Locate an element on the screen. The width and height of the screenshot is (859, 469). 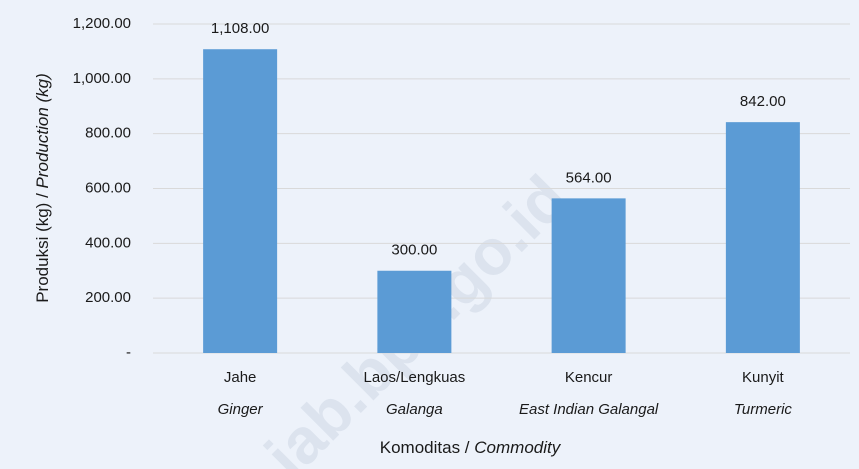
y-tick-label: 1,200.00 is located at coordinates (102, 23).